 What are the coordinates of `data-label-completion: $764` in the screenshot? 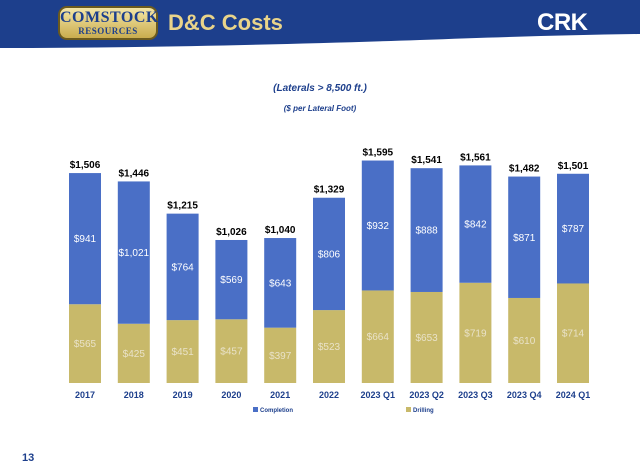 It's located at (182, 267).